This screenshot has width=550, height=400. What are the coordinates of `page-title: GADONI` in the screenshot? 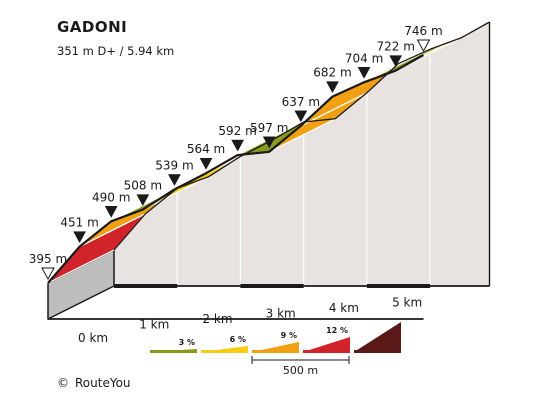 It's located at (92, 27).